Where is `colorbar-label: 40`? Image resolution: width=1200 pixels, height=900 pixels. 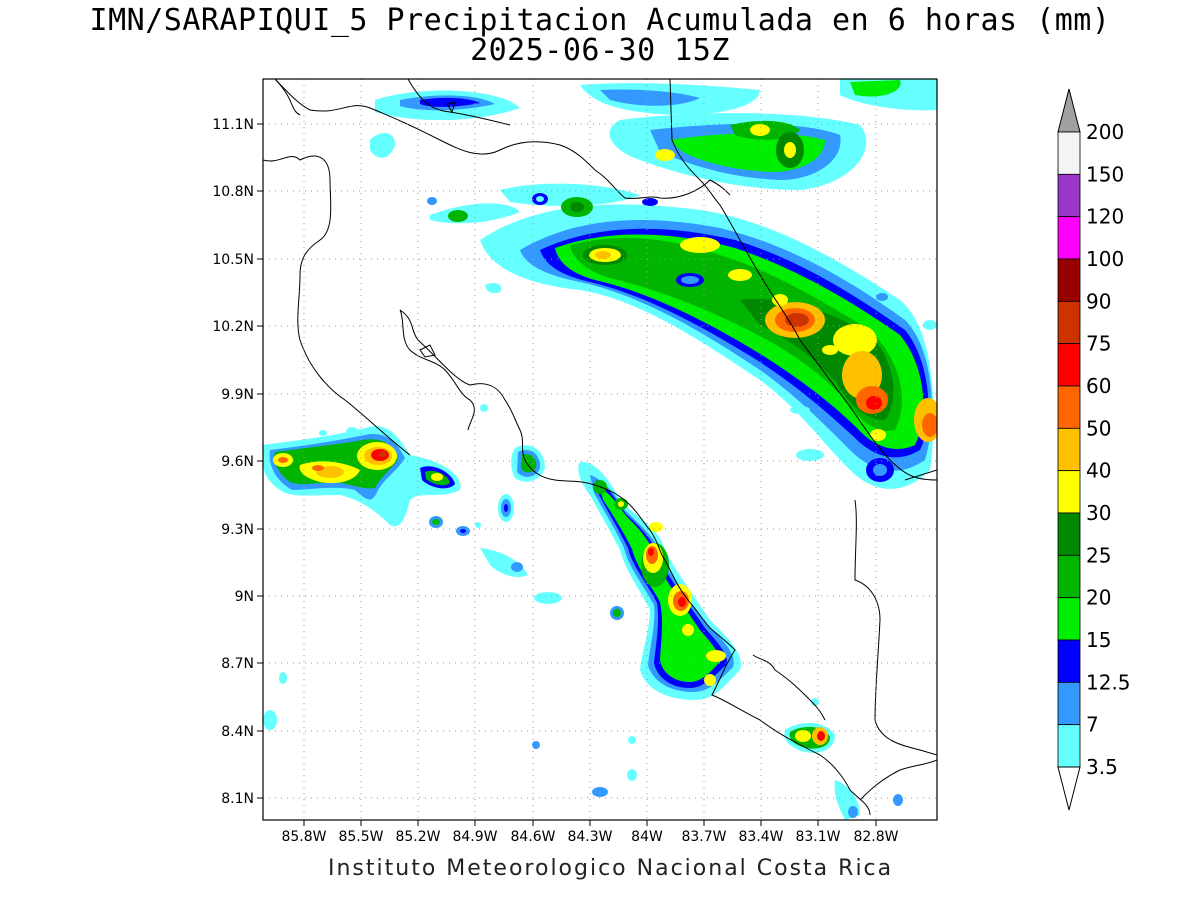
colorbar-label: 40 is located at coordinates (1098, 471).